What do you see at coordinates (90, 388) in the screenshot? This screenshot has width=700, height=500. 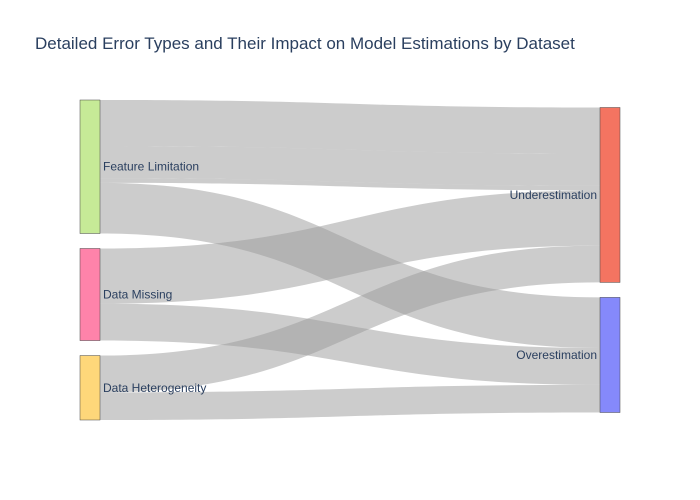 I see `sankey-node-data_heterogeneity` at bounding box center [90, 388].